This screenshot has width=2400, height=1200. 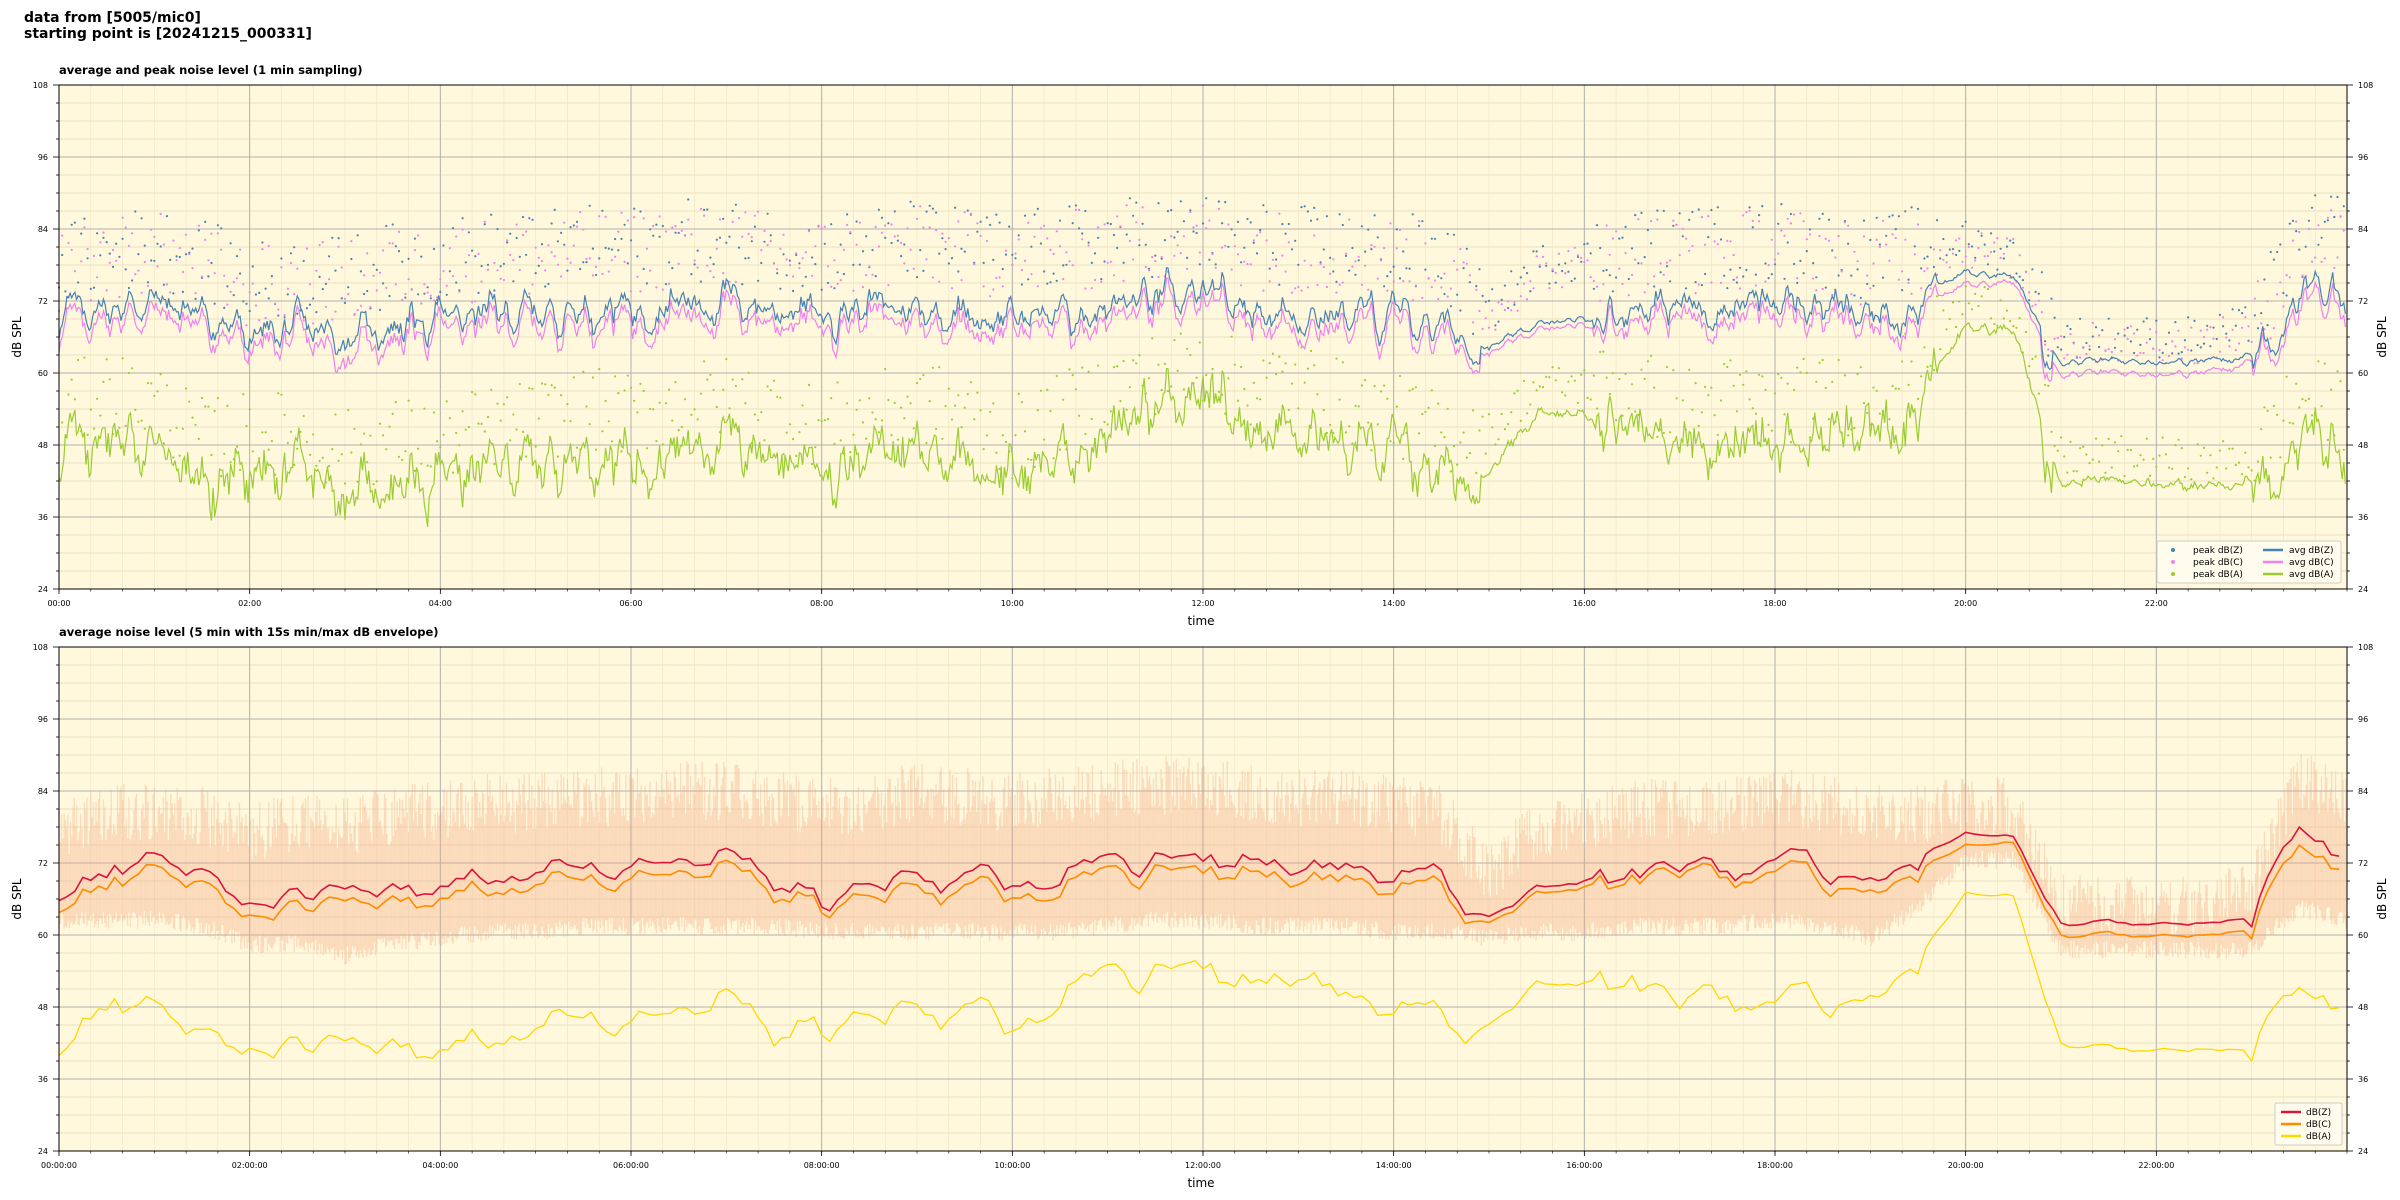 I want to click on y-tick-label-right: 48, so click(x=2363, y=1007).